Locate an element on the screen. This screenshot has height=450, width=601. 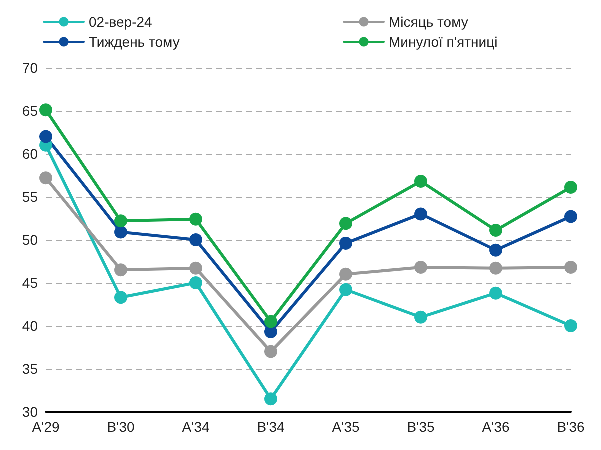
legend-label: Тиждень тому is located at coordinates (134, 42).